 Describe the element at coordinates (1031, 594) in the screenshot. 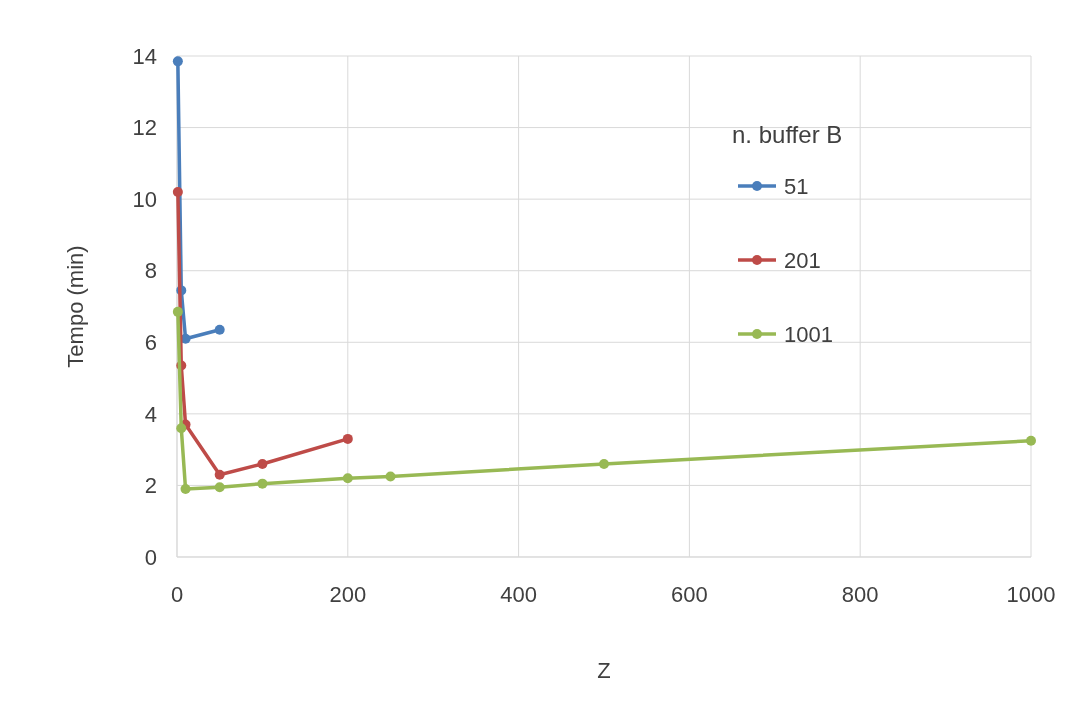

I see `x-tick-label: 1000` at that location.